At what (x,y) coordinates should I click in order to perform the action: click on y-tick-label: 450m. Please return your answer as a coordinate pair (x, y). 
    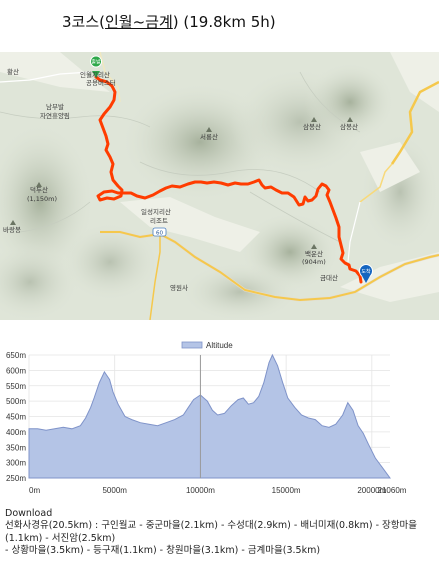
    Looking at the image, I should click on (16, 417).